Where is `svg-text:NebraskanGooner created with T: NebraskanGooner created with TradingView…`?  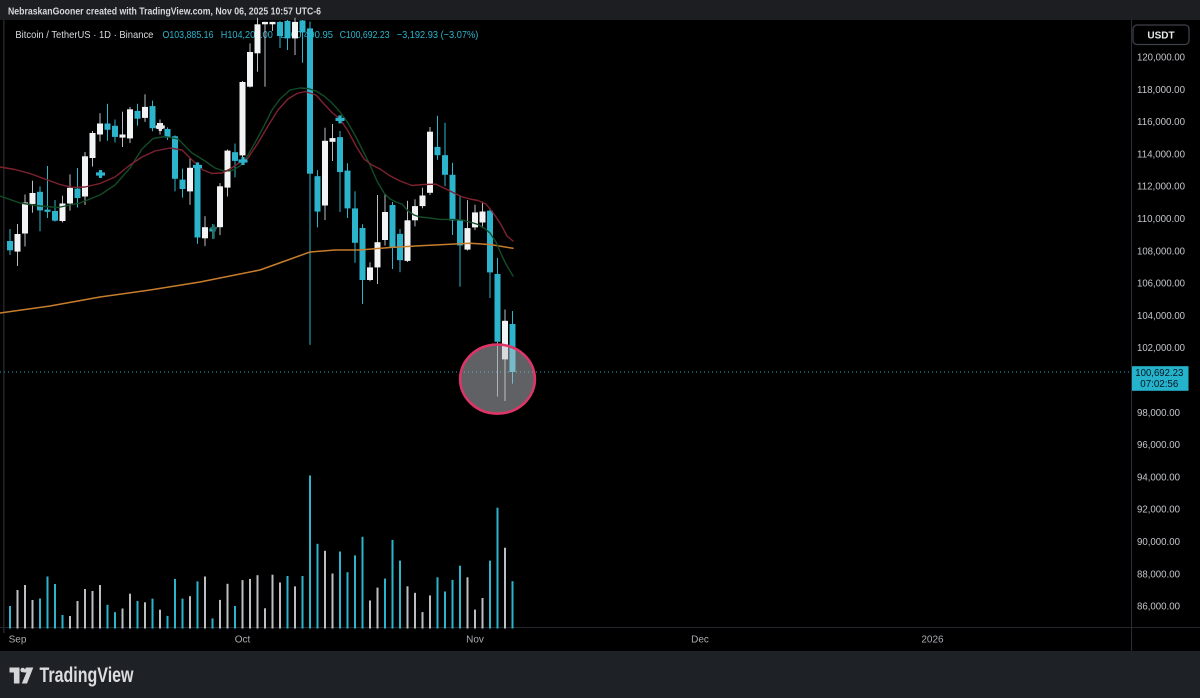
svg-text:NebraskanGooner created with T: NebraskanGooner created with TradingView… is located at coordinates (164, 12).